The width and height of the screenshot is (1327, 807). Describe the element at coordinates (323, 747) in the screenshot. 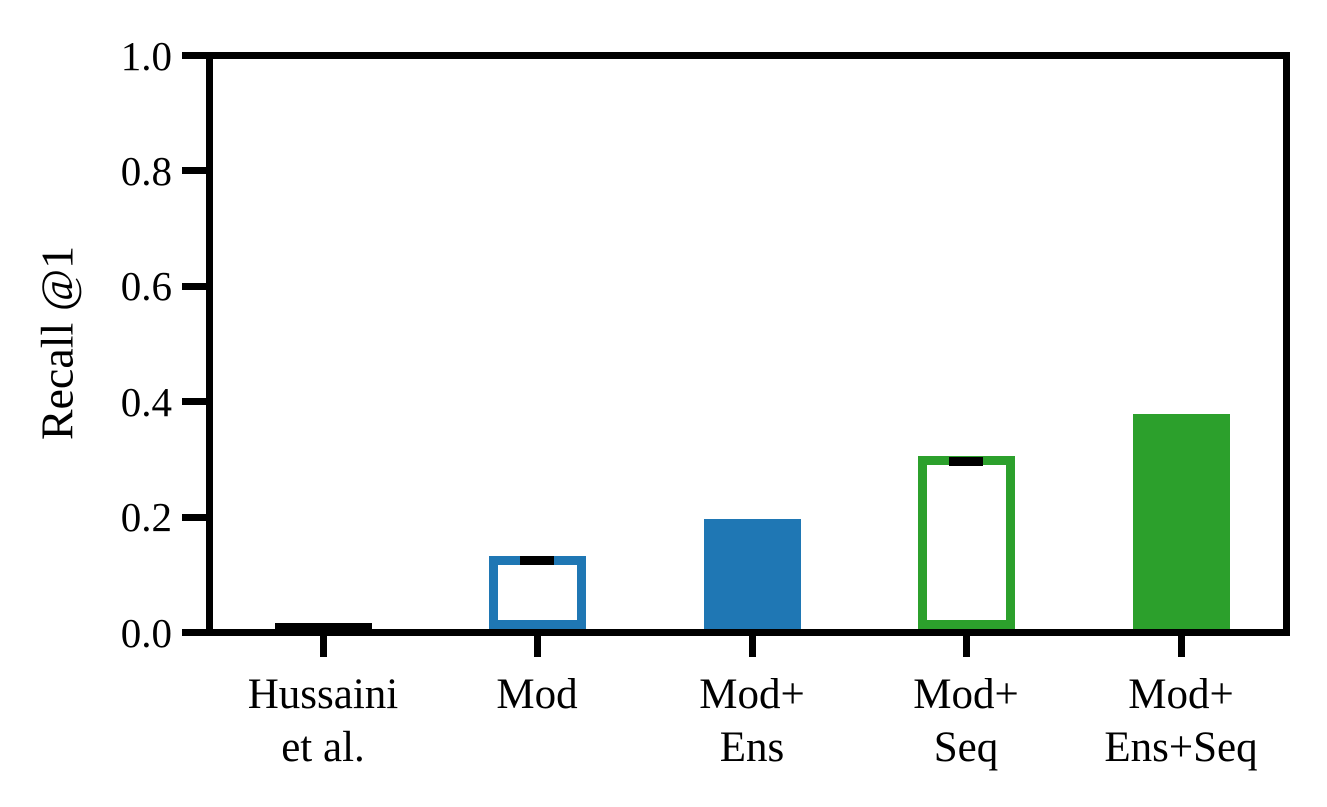

I see `x-tick-label-line: et al.` at that location.